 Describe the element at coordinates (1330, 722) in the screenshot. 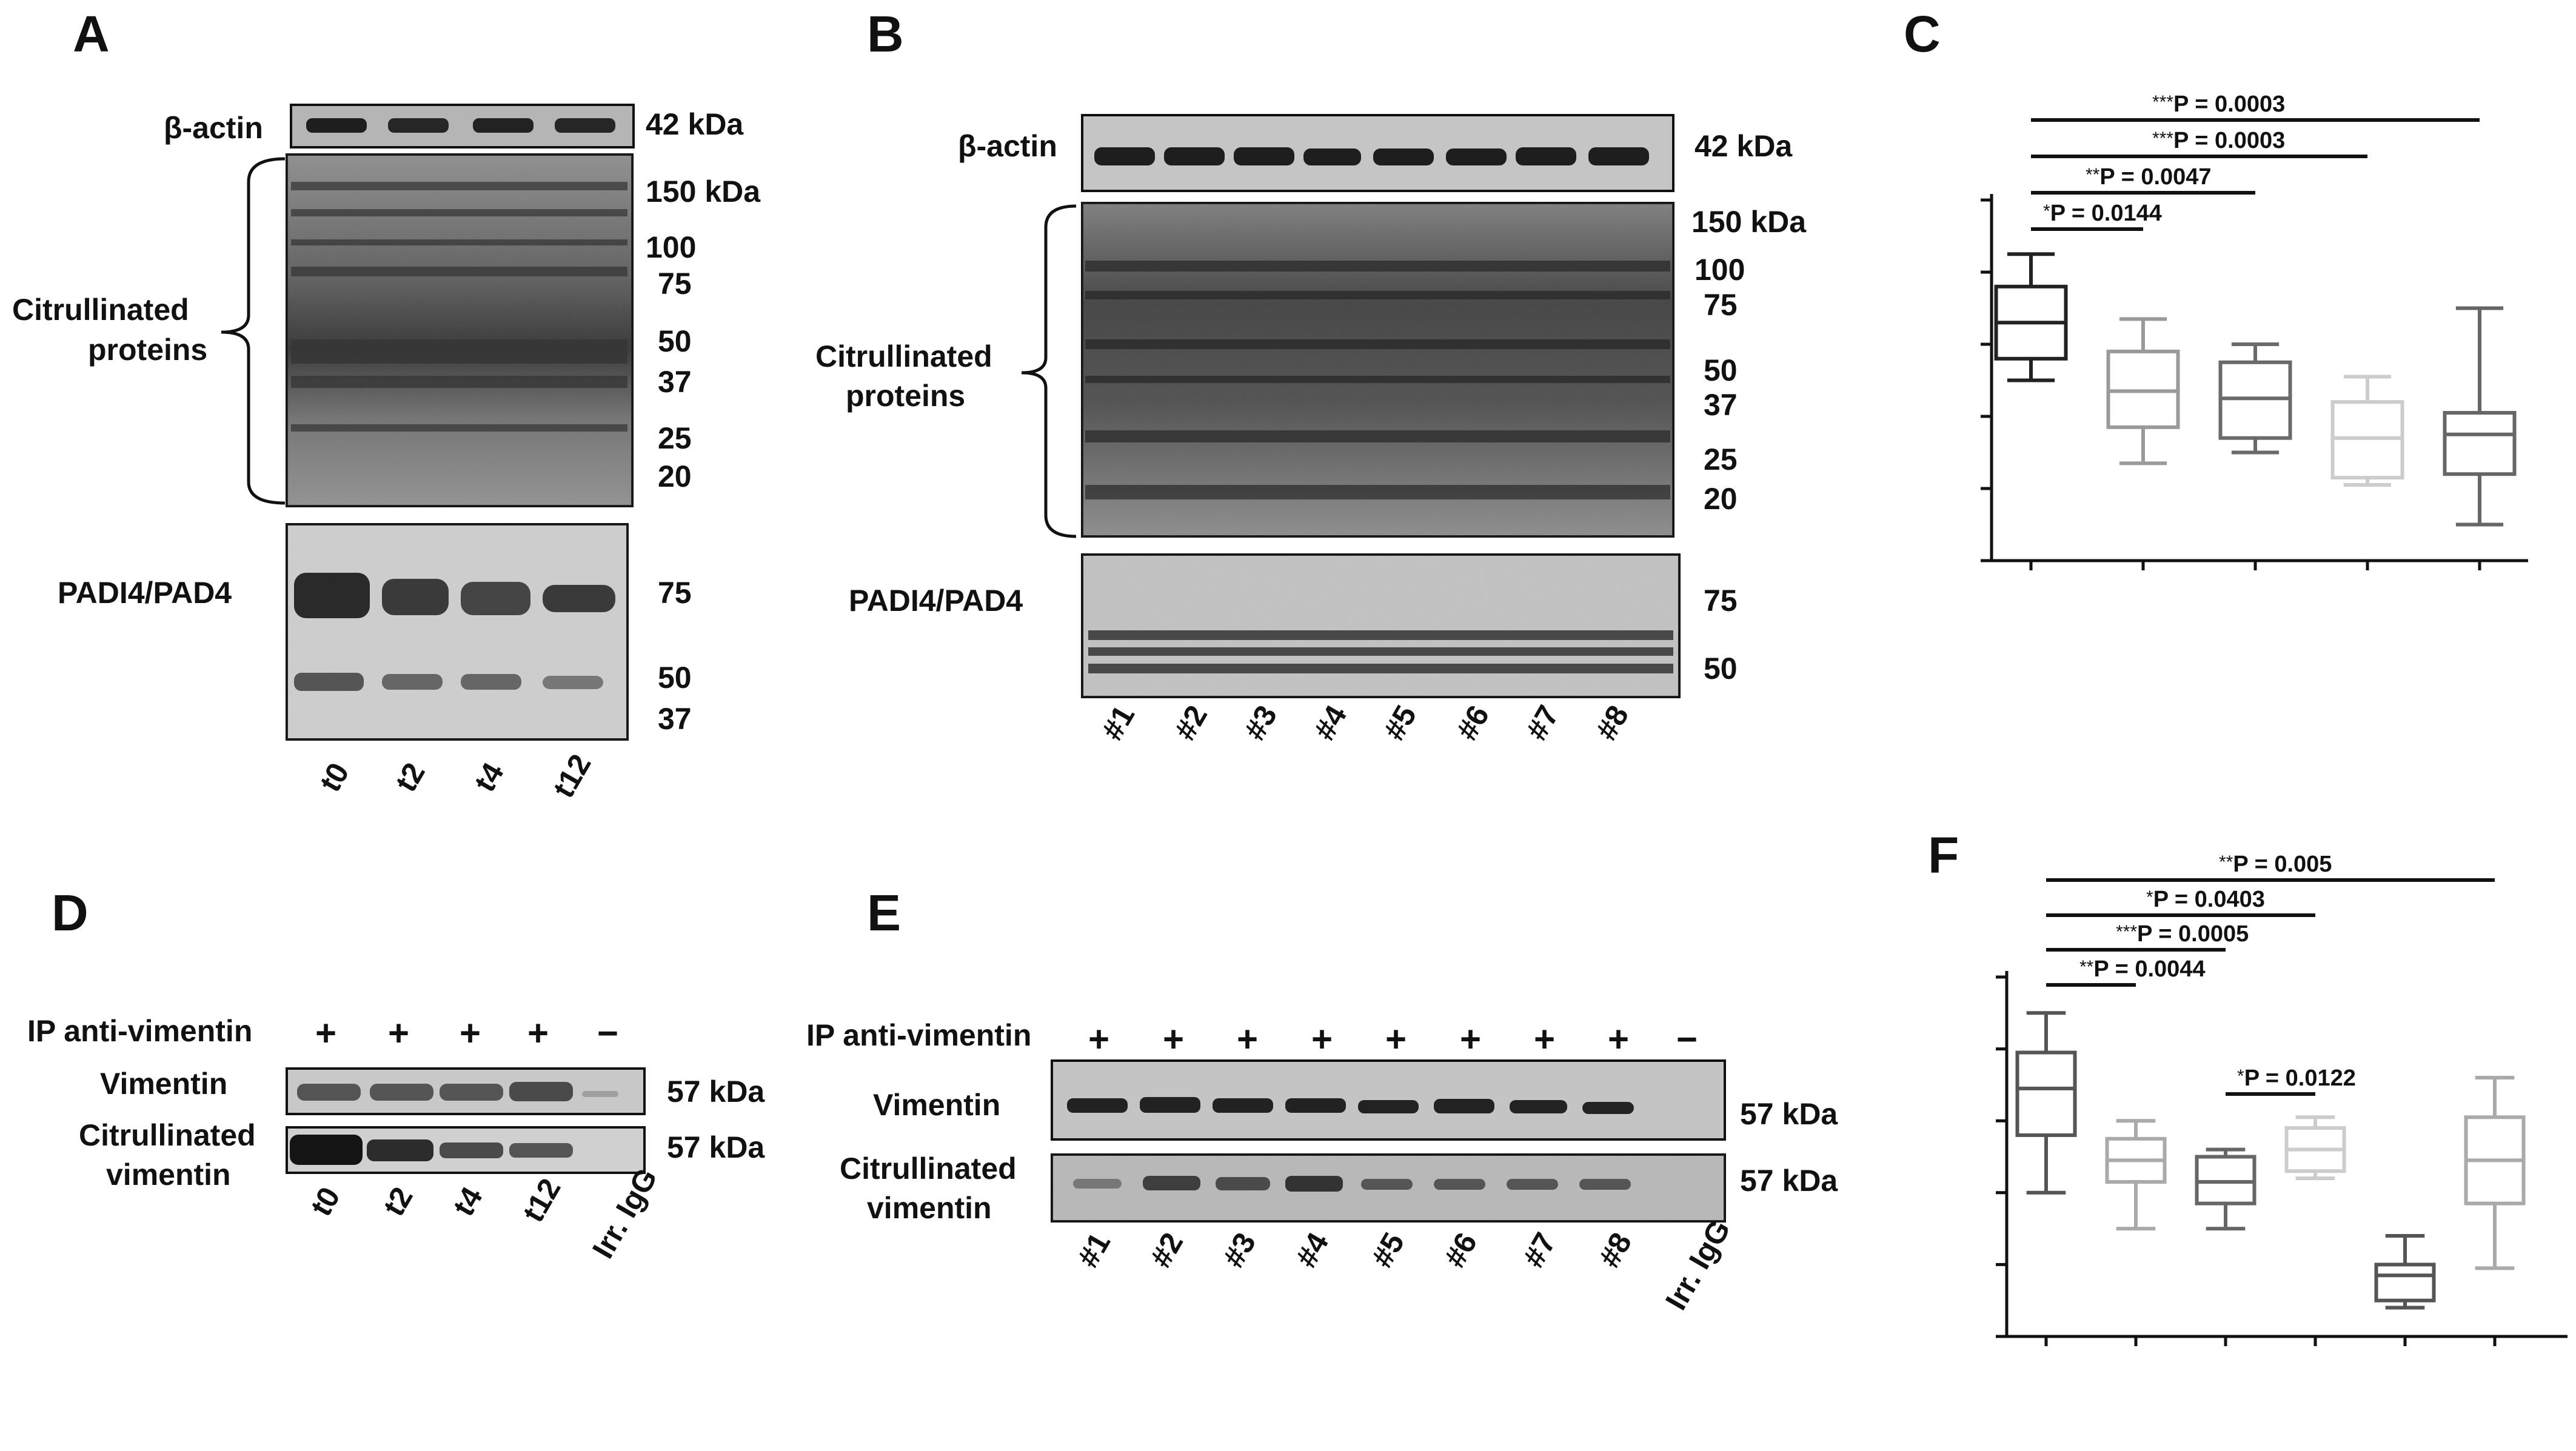

I see `panel-b-lane-4: #4` at that location.